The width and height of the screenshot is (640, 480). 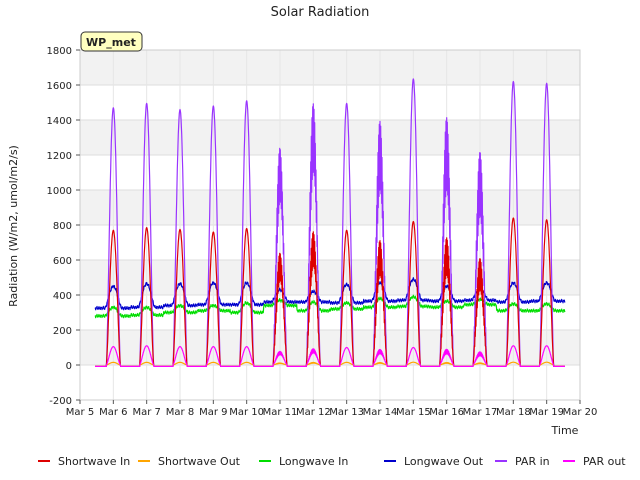 What do you see at coordinates (59, 156) in the screenshot?
I see `y-tick-label: 1200` at bounding box center [59, 156].